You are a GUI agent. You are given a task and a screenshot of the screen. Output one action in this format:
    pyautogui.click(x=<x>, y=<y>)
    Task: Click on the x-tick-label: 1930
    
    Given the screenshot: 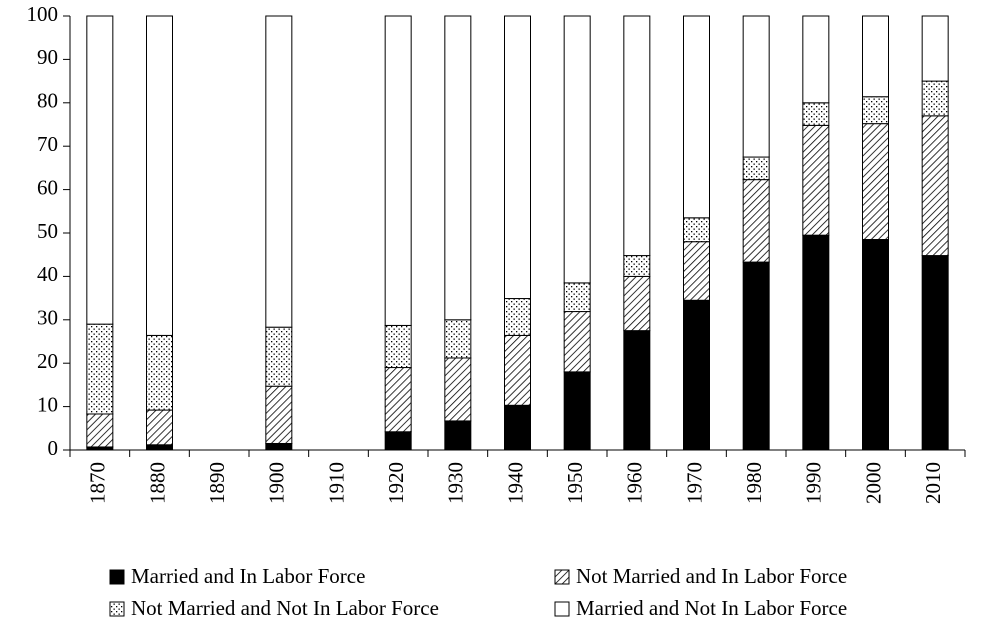 What is the action you would take?
    pyautogui.click(x=456, y=483)
    